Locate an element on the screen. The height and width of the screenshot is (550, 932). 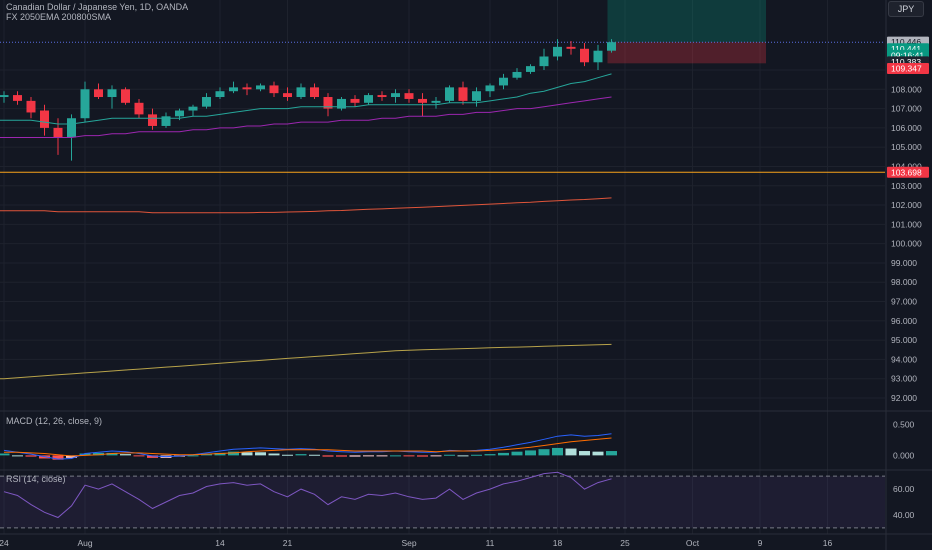
currency-button: JPY is located at coordinates (906, 9).